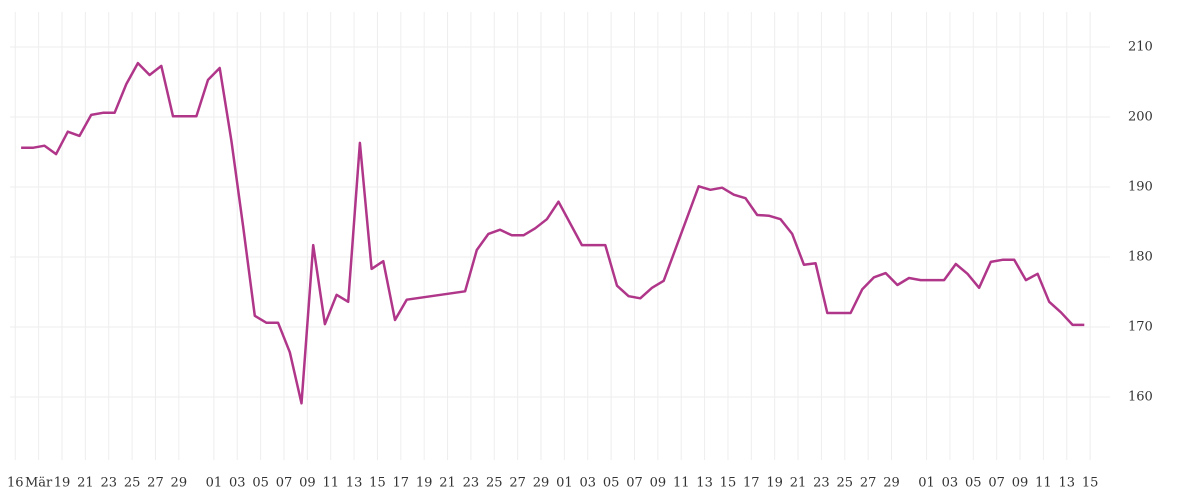  What do you see at coordinates (1140, 257) in the screenshot?
I see `y-tick-label: 180` at bounding box center [1140, 257].